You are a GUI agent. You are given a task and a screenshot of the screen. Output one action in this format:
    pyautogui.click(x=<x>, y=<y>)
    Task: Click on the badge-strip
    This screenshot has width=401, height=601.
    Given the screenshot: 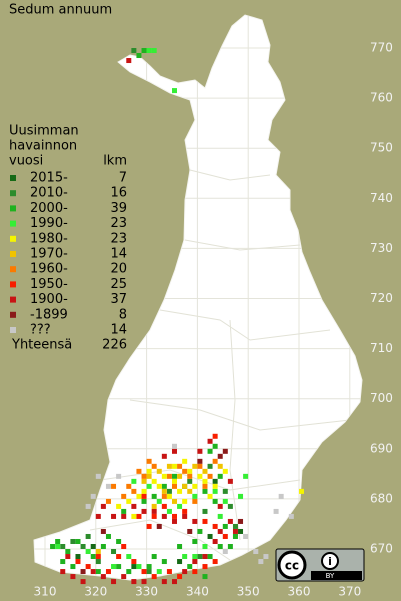 What is the action you would take?
    pyautogui.click(x=336, y=575)
    